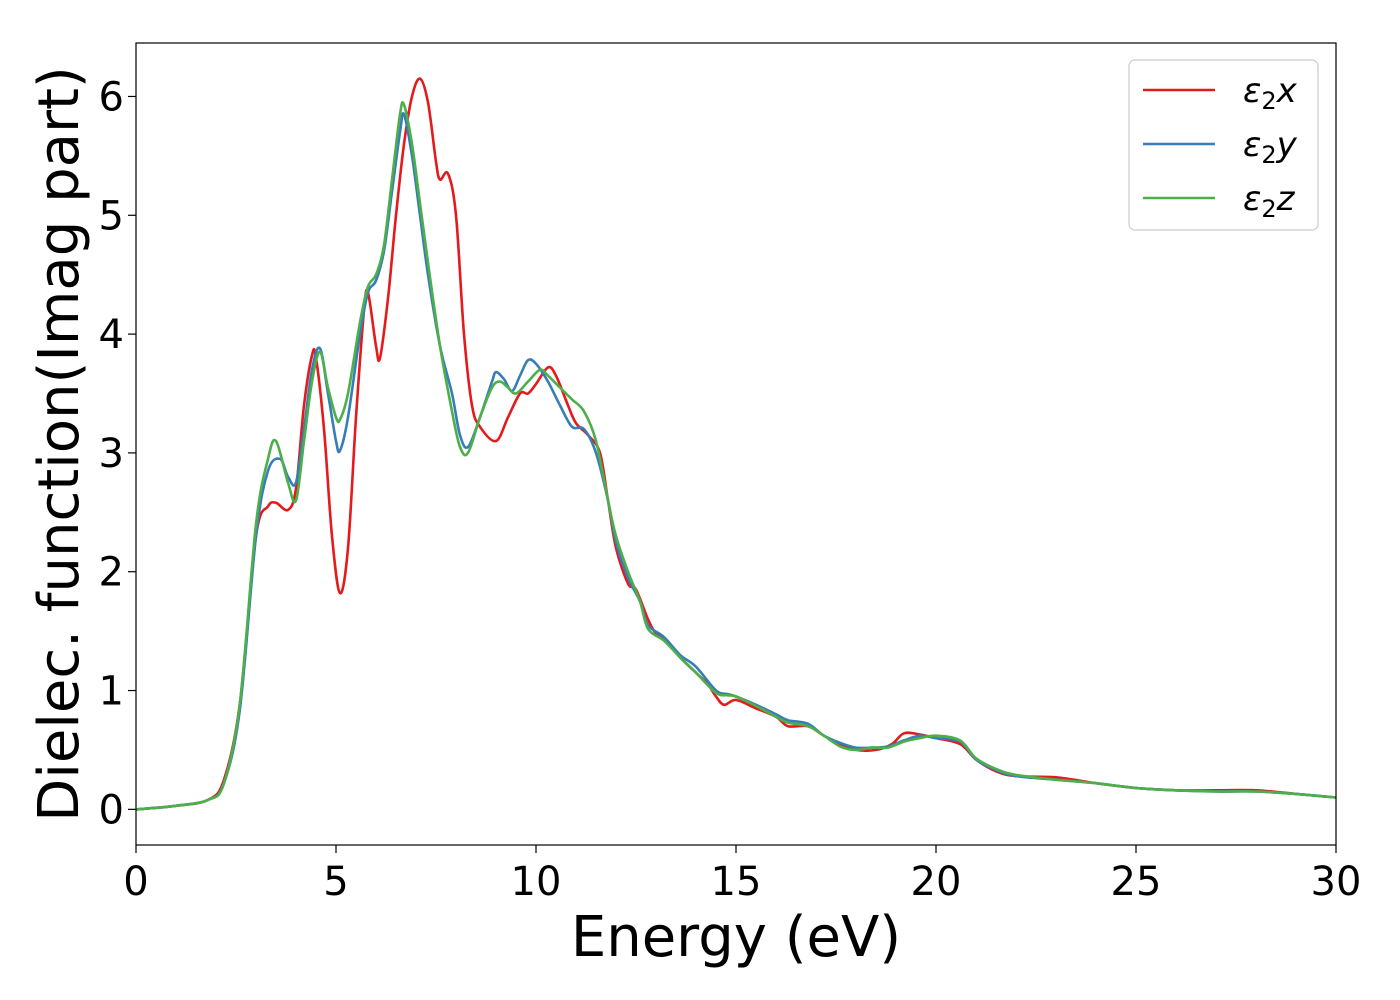 This screenshot has height=1000, width=1400. What do you see at coordinates (111, 810) in the screenshot?
I see `y-tick-label: 0` at bounding box center [111, 810].